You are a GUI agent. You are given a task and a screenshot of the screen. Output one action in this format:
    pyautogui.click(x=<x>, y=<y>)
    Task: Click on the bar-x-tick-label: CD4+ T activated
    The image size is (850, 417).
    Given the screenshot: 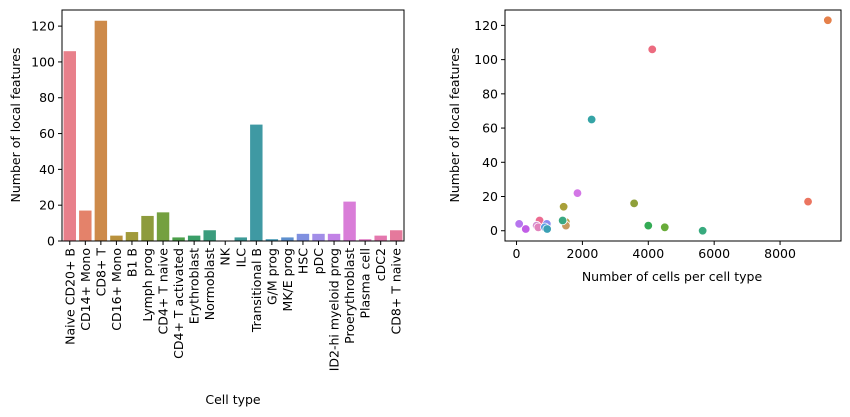 What is the action you would take?
    pyautogui.click(x=178, y=303)
    